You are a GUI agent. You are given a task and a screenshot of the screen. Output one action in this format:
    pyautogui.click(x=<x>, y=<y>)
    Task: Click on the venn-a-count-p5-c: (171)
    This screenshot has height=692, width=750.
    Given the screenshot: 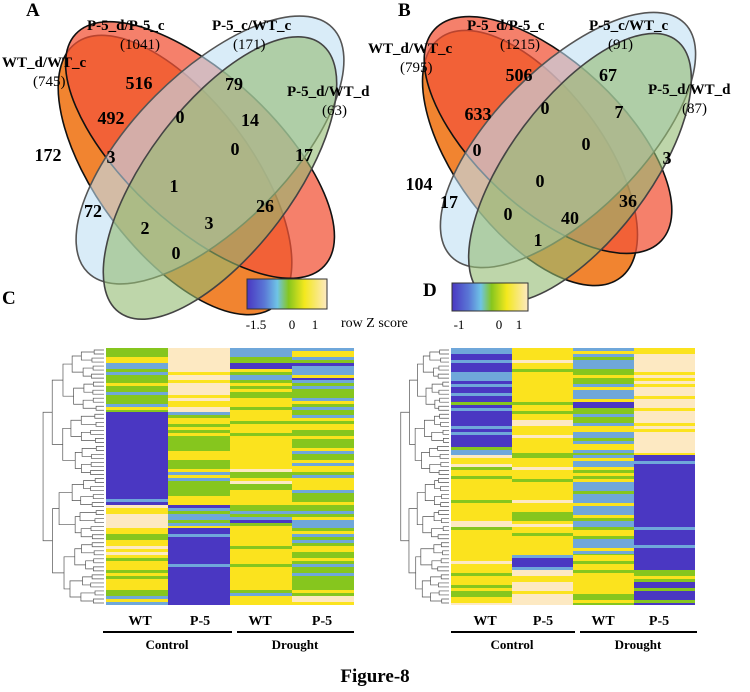 What is the action you would take?
    pyautogui.click(x=249, y=45)
    